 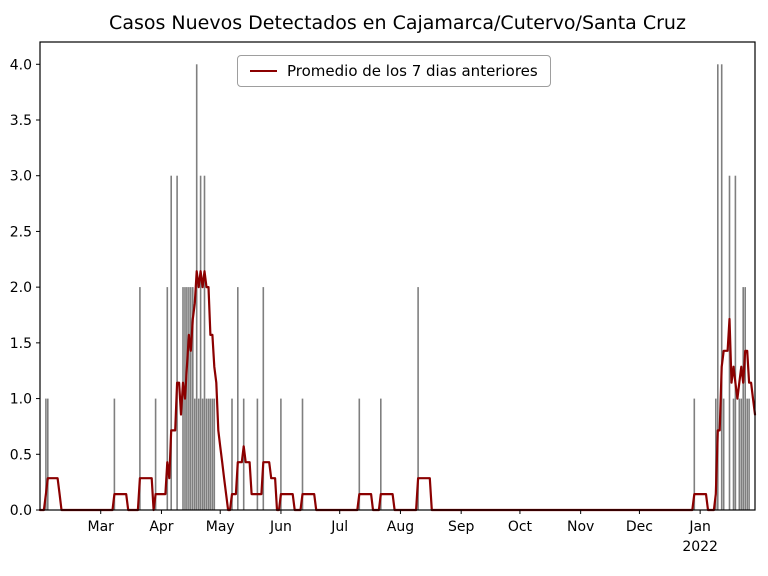 What do you see at coordinates (339, 527) in the screenshot?
I see `x-tick-label: Jul` at bounding box center [339, 527].